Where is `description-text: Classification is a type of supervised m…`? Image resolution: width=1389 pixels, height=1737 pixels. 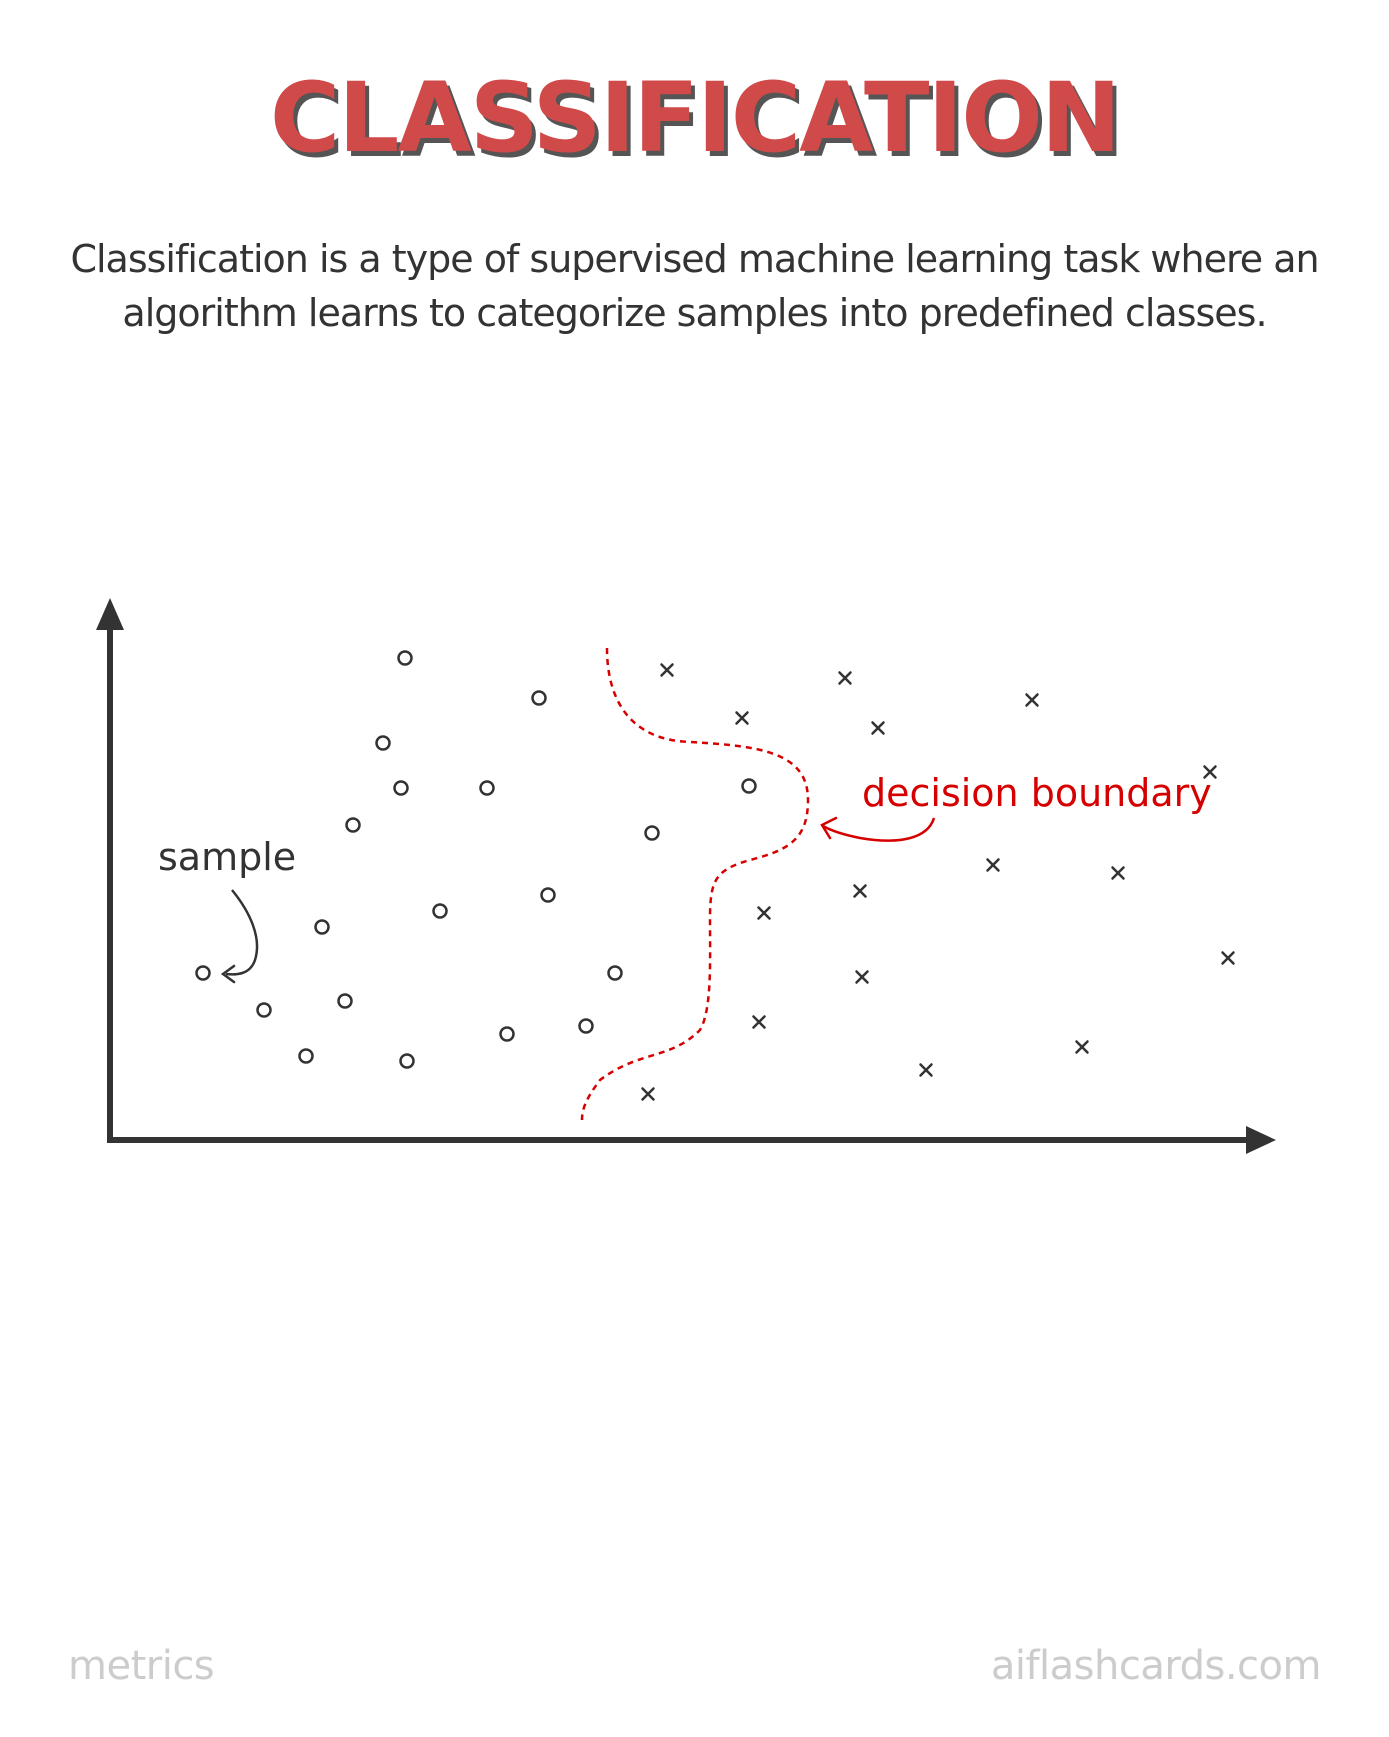
description-text: Classification is a type of supervised m… is located at coordinates (694, 286).